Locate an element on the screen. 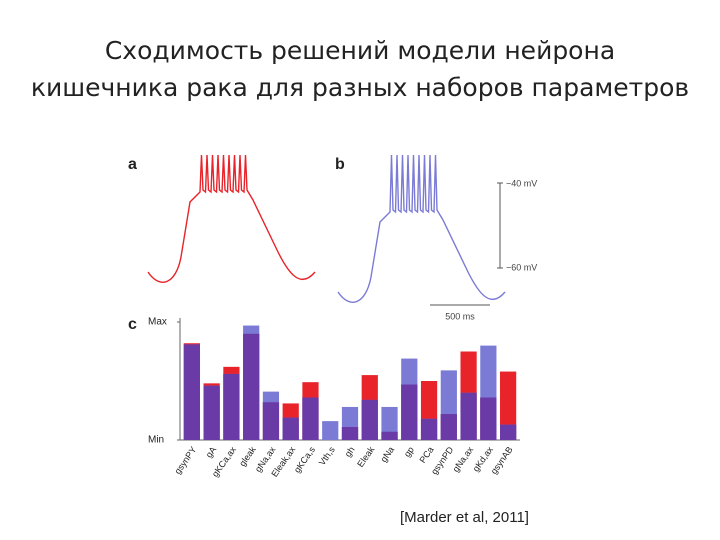 Image resolution: width=720 pixels, height=540 pixels. x-tick-label: PCa is located at coordinates (426, 455).